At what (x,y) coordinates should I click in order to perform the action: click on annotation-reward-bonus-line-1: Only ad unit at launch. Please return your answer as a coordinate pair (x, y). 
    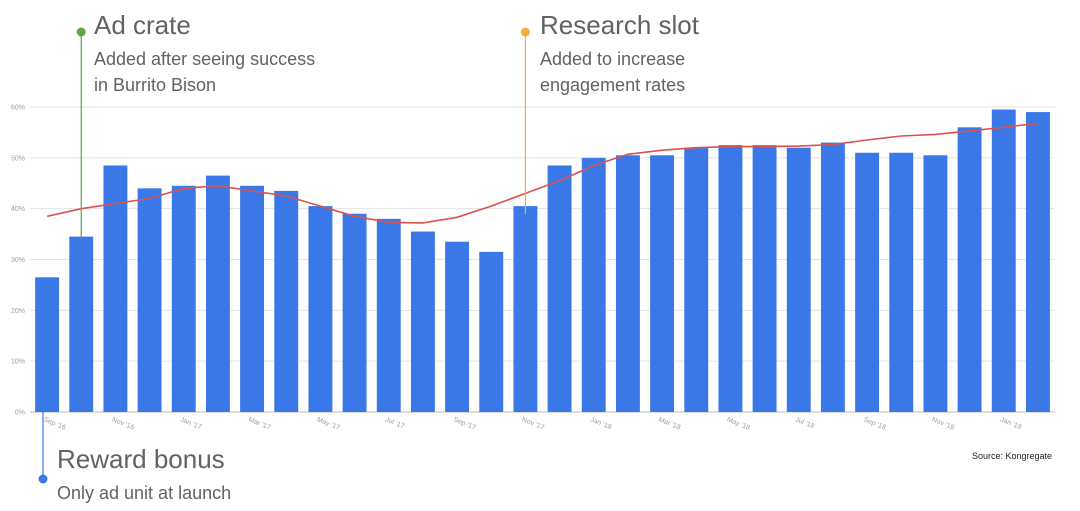
    Looking at the image, I should click on (144, 493).